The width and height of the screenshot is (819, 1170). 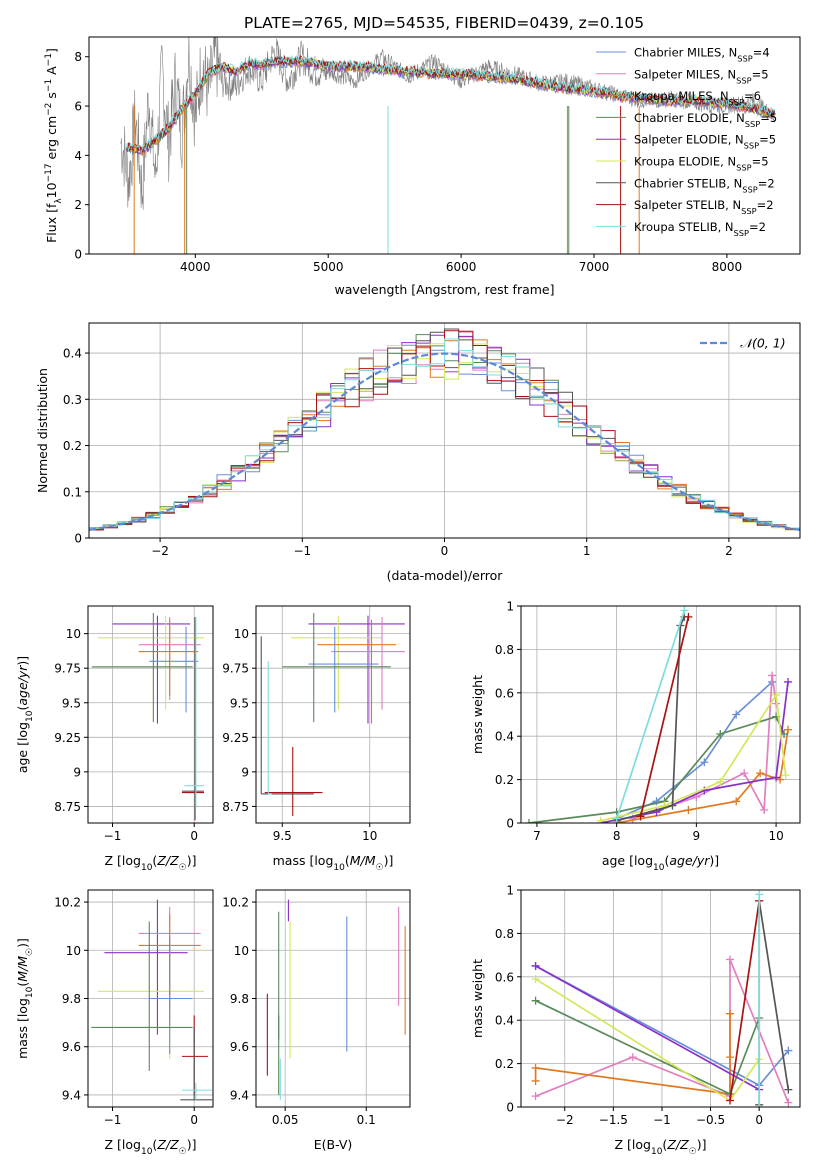 I want to click on legend-entry: Chabrier MILES, NSSP=4, so click(x=702, y=55).